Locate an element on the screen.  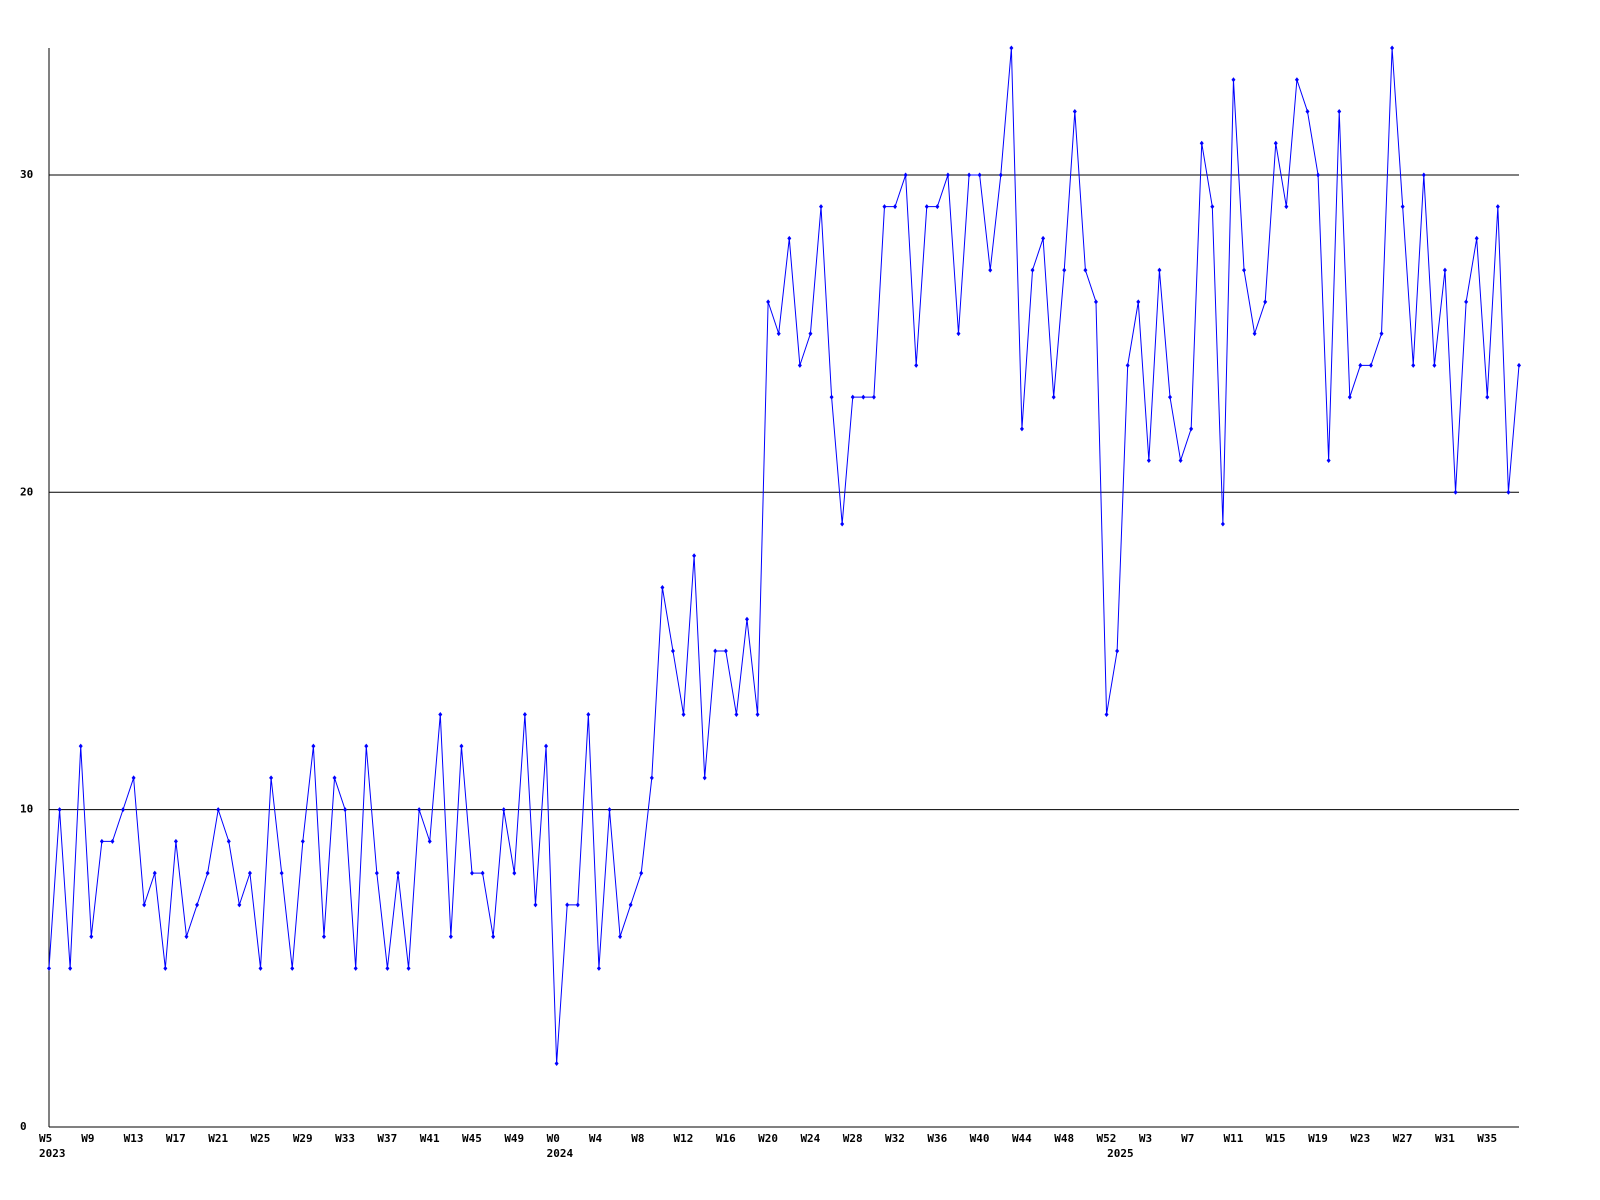
year-label: 2025 is located at coordinates (1120, 1153).